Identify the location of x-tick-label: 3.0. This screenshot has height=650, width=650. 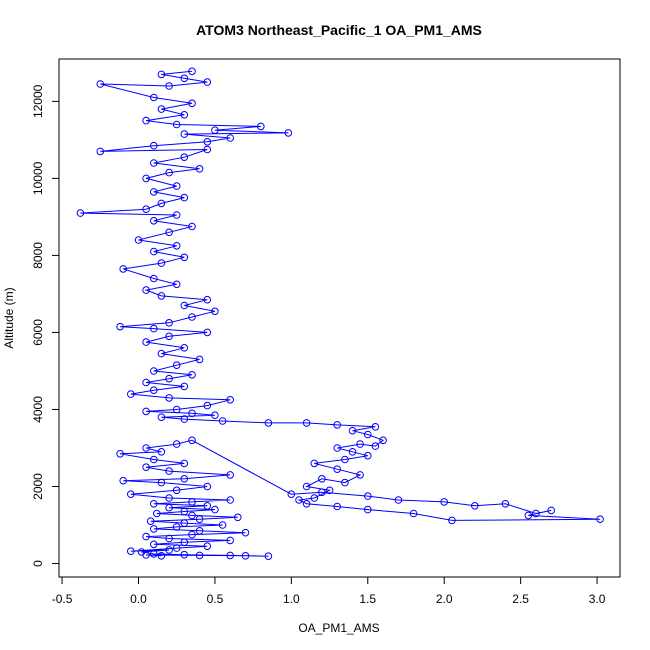
(597, 599).